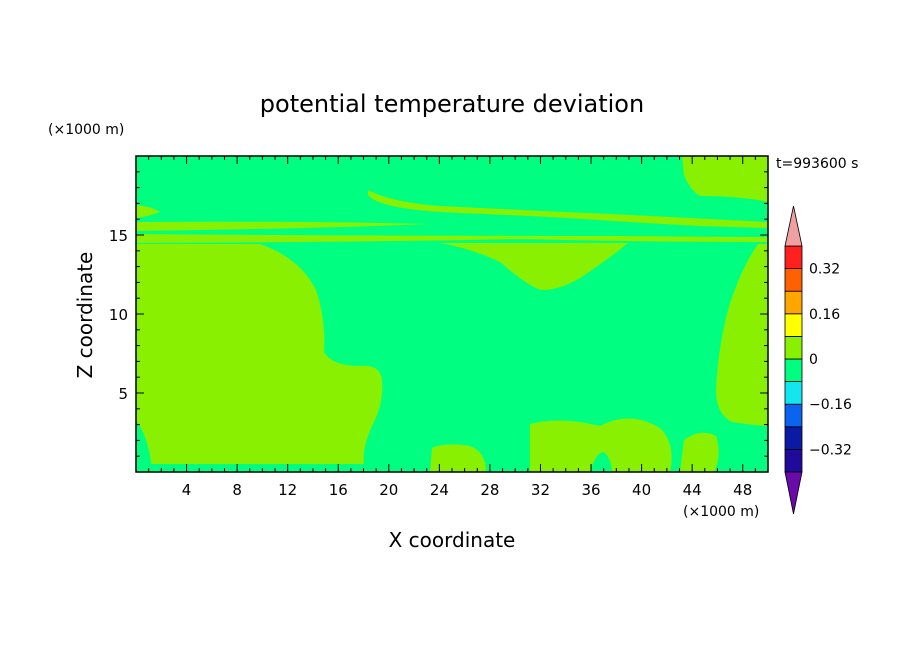  Describe the element at coordinates (489, 490) in the screenshot. I see `x-tick-label: 28` at that location.